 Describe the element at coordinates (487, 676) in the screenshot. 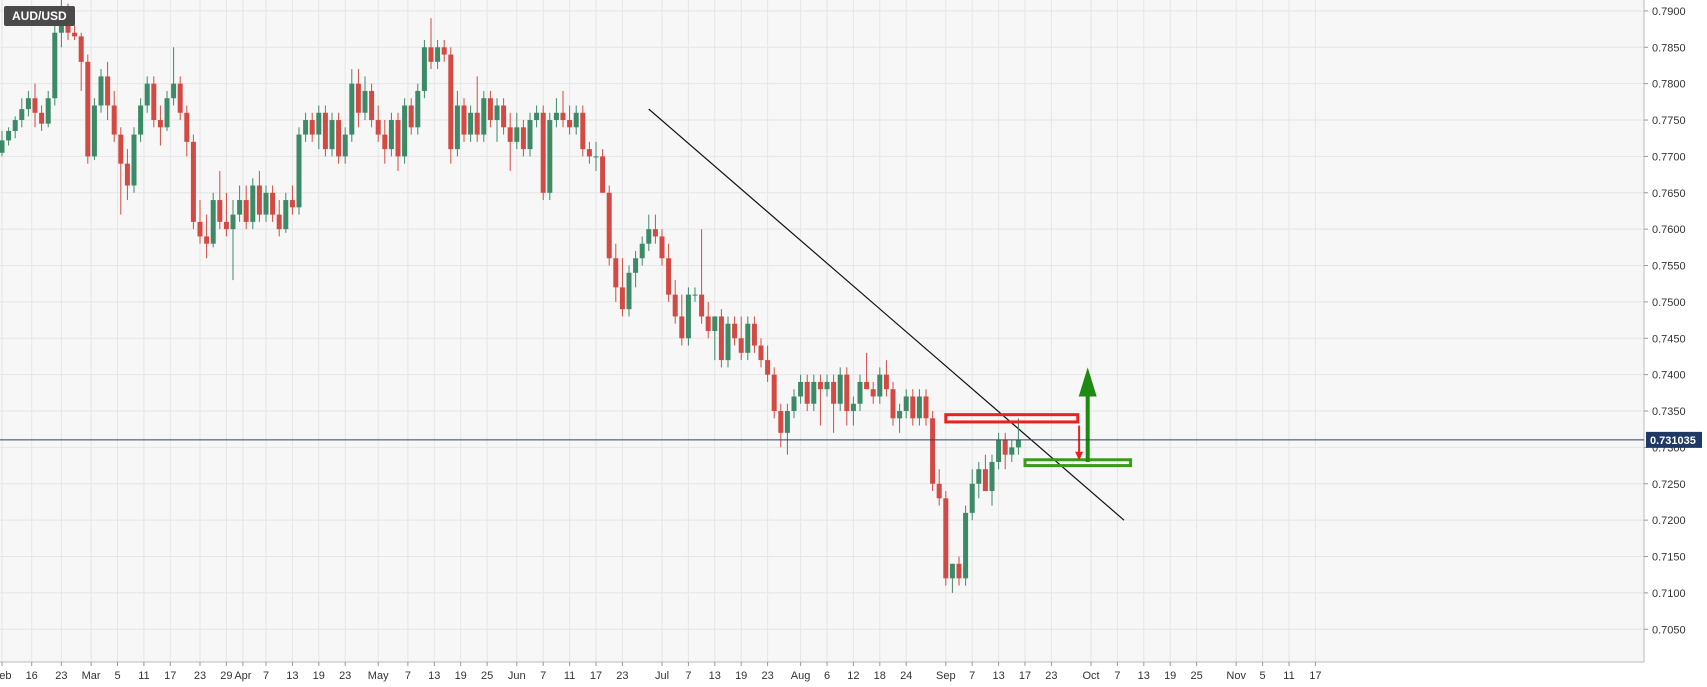

I see `x-tick-label: 25` at that location.